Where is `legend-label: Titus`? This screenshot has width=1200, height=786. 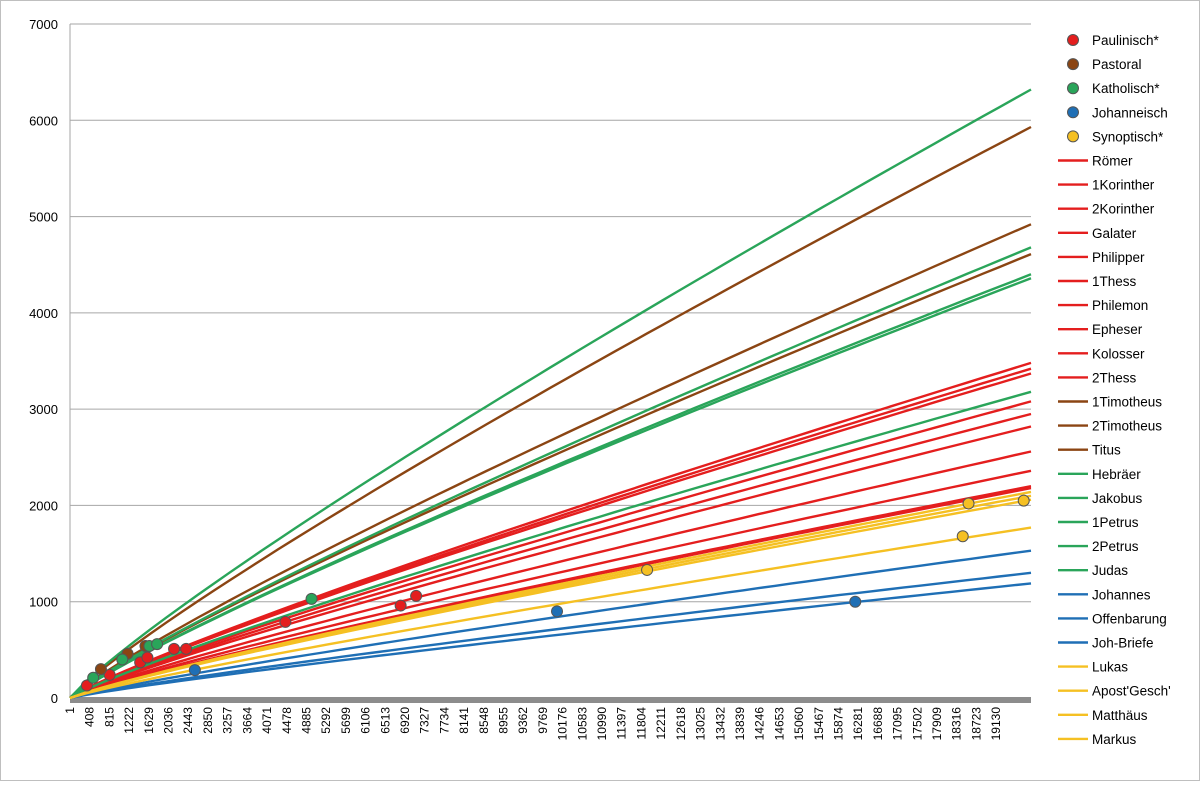 legend-label: Titus is located at coordinates (1106, 450).